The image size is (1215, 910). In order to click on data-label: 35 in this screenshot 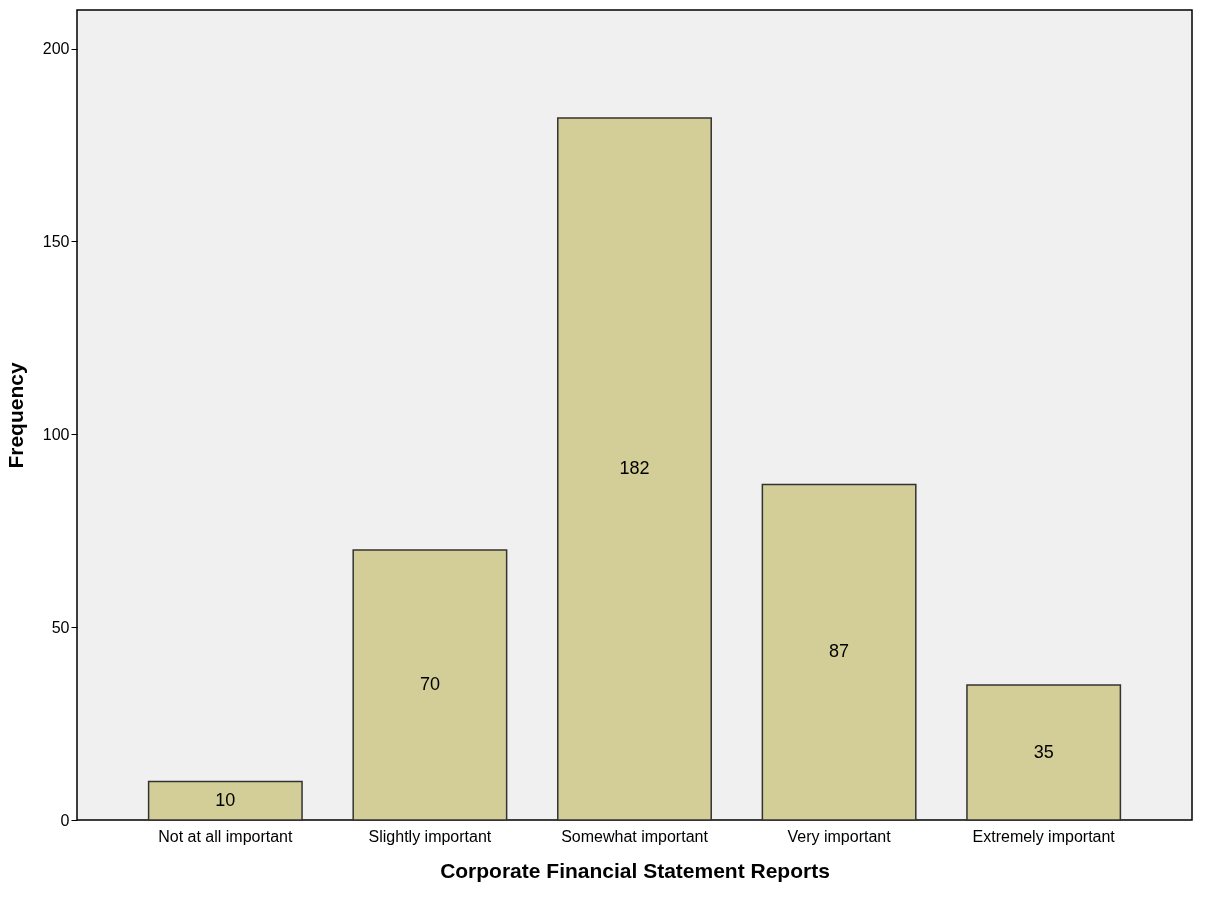, I will do `click(1043, 751)`.